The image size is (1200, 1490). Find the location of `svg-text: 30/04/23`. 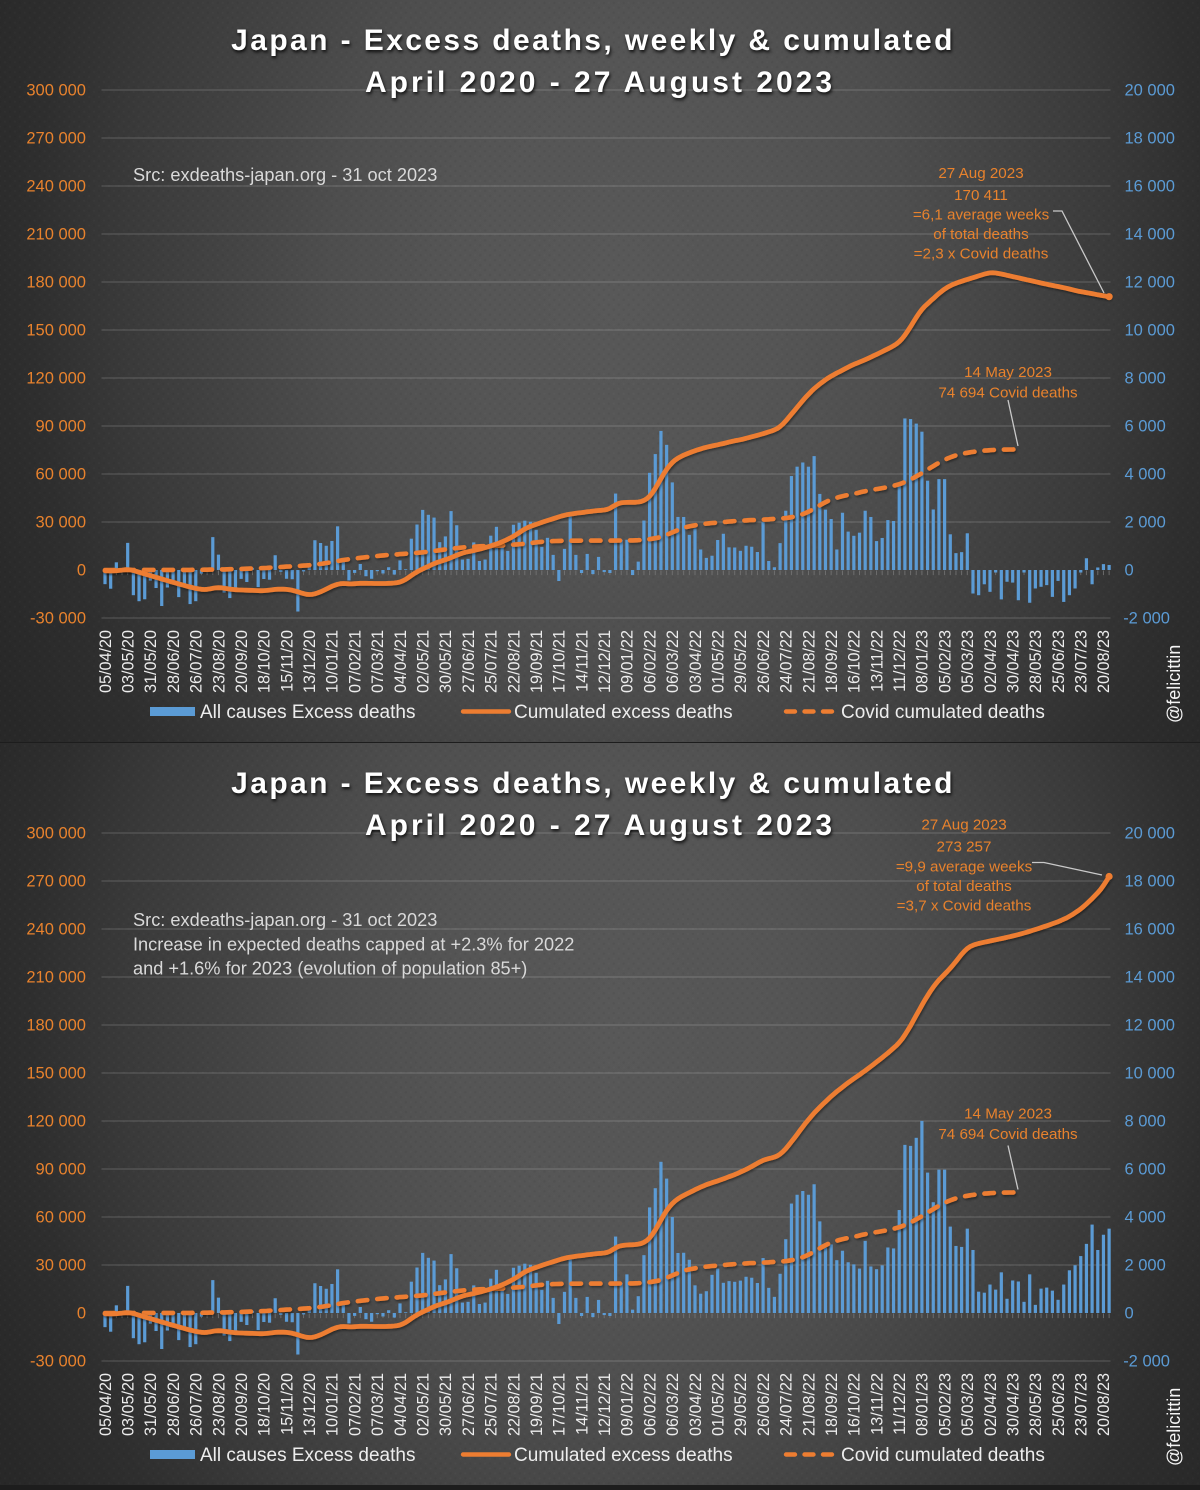

svg-text: 30/04/23 is located at coordinates (1014, 1404).